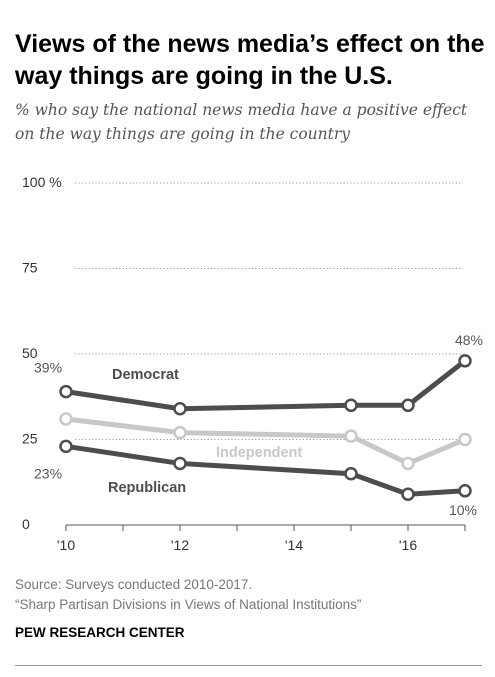  Describe the element at coordinates (294, 545) in the screenshot. I see `x-tick-label: '14` at that location.